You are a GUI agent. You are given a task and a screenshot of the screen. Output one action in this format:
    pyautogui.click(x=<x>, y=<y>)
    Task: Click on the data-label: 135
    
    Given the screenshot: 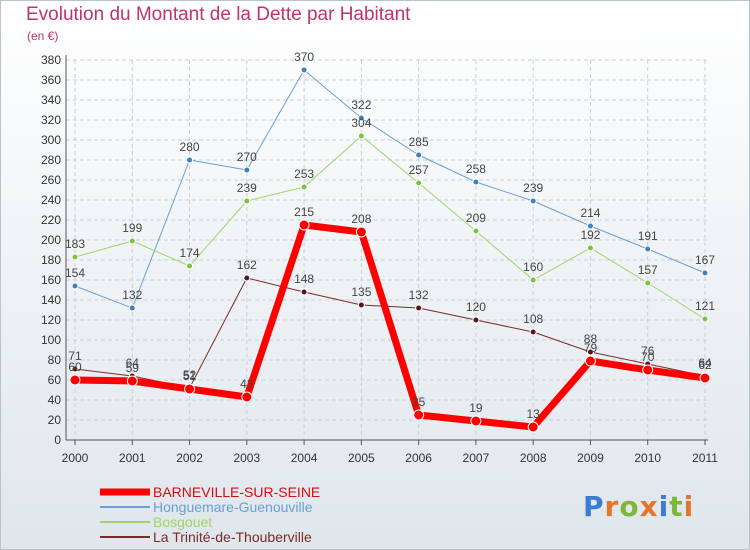 What is the action you would take?
    pyautogui.click(x=361, y=292)
    